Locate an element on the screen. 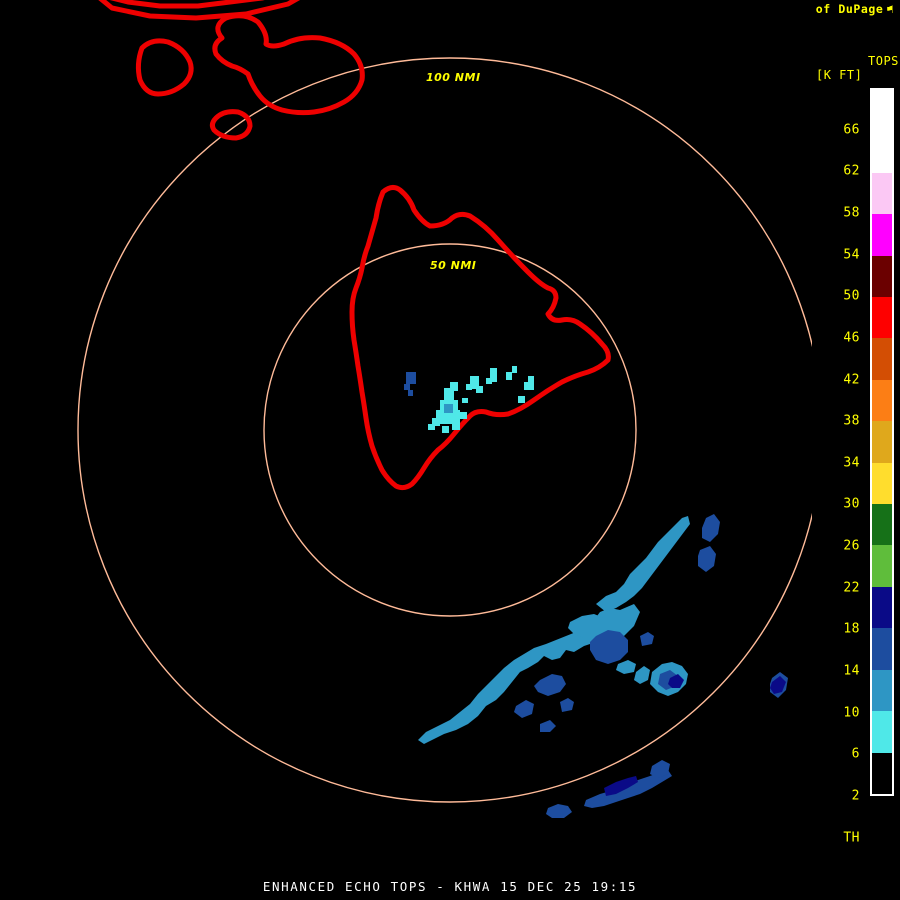 Image resolution: width=900 pixels, height=900 pixels. color-scale-bar is located at coordinates (882, 442).